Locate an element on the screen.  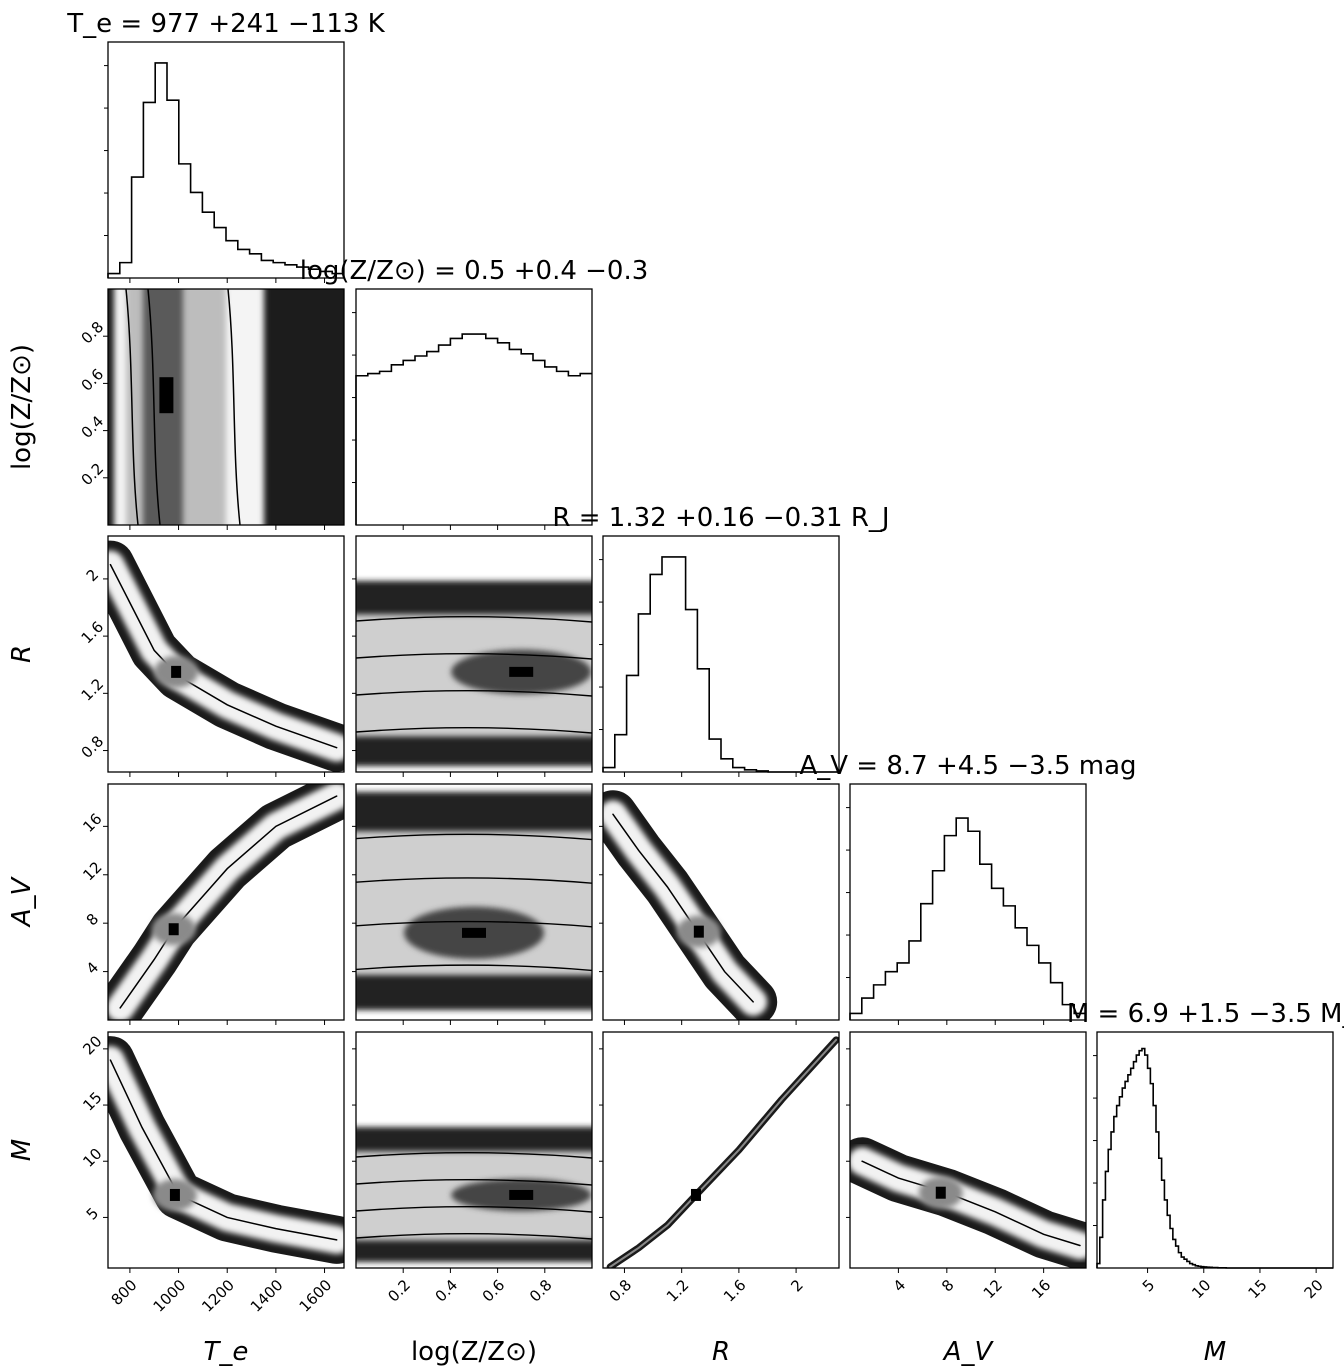
xaxis-label-Av: A_V is located at coordinates (968, 1352).